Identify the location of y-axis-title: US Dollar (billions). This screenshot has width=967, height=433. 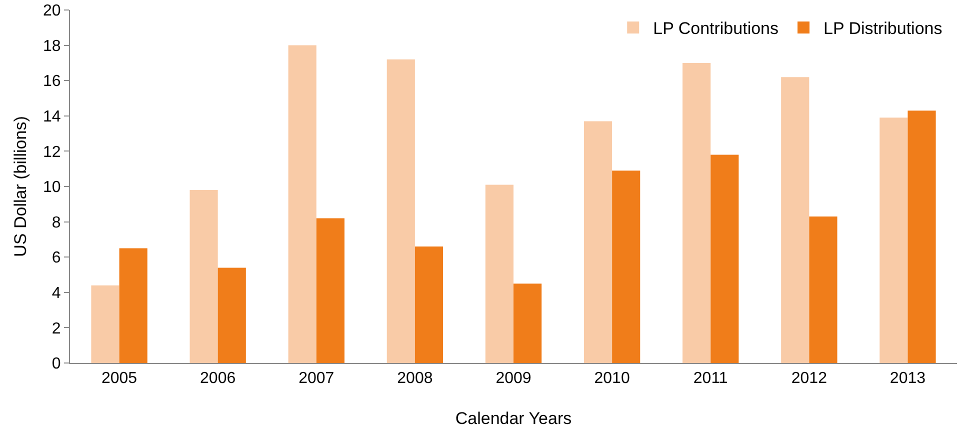
(20, 186).